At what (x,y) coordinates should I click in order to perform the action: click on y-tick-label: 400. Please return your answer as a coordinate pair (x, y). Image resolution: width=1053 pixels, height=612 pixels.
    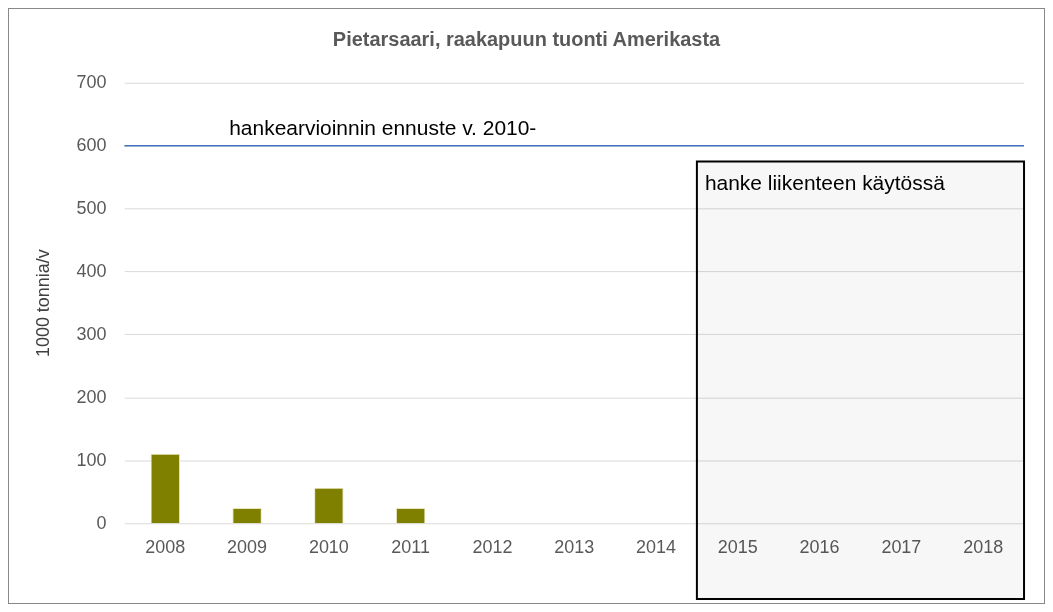
    Looking at the image, I should click on (91, 270).